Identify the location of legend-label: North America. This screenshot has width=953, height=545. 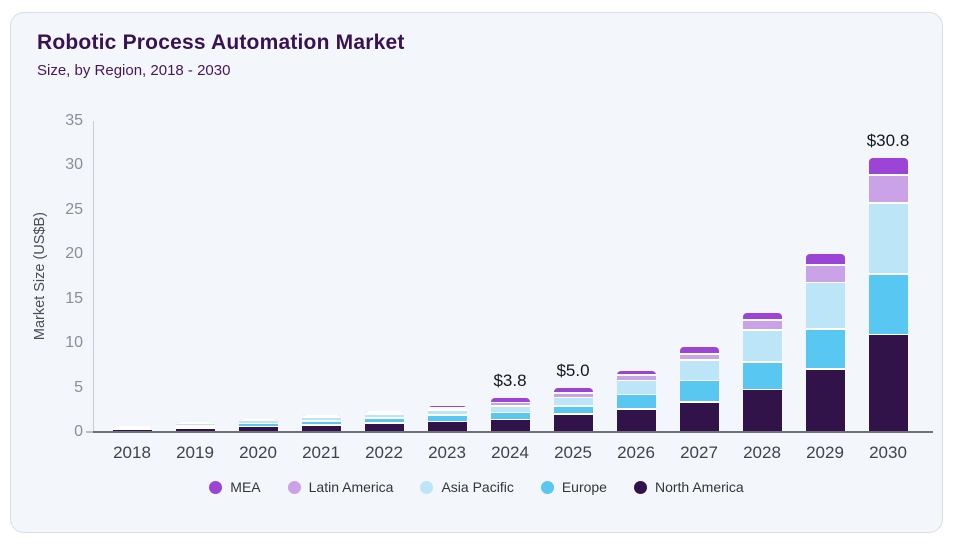
(699, 487).